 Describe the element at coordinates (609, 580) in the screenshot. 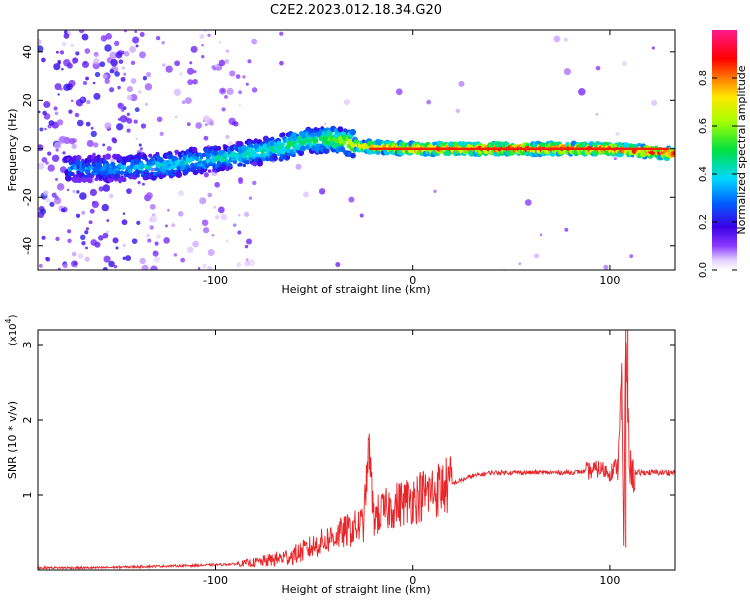

I see `x-tick-label: 100` at that location.